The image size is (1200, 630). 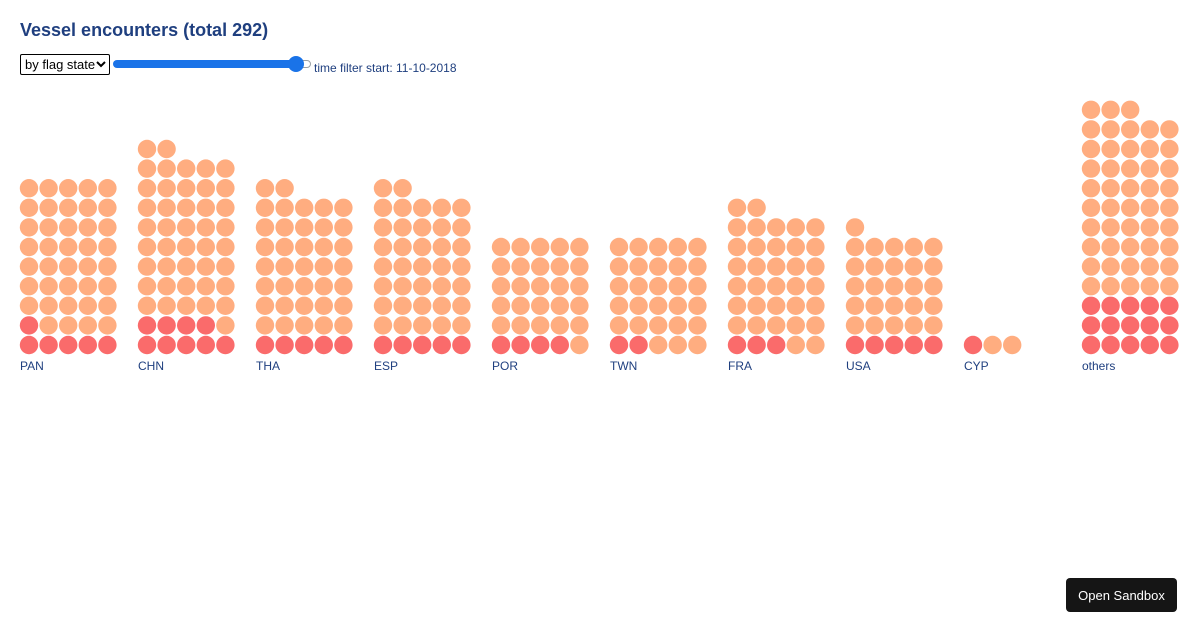 What do you see at coordinates (101, 64) in the screenshot?
I see `chevron-down-icon` at bounding box center [101, 64].